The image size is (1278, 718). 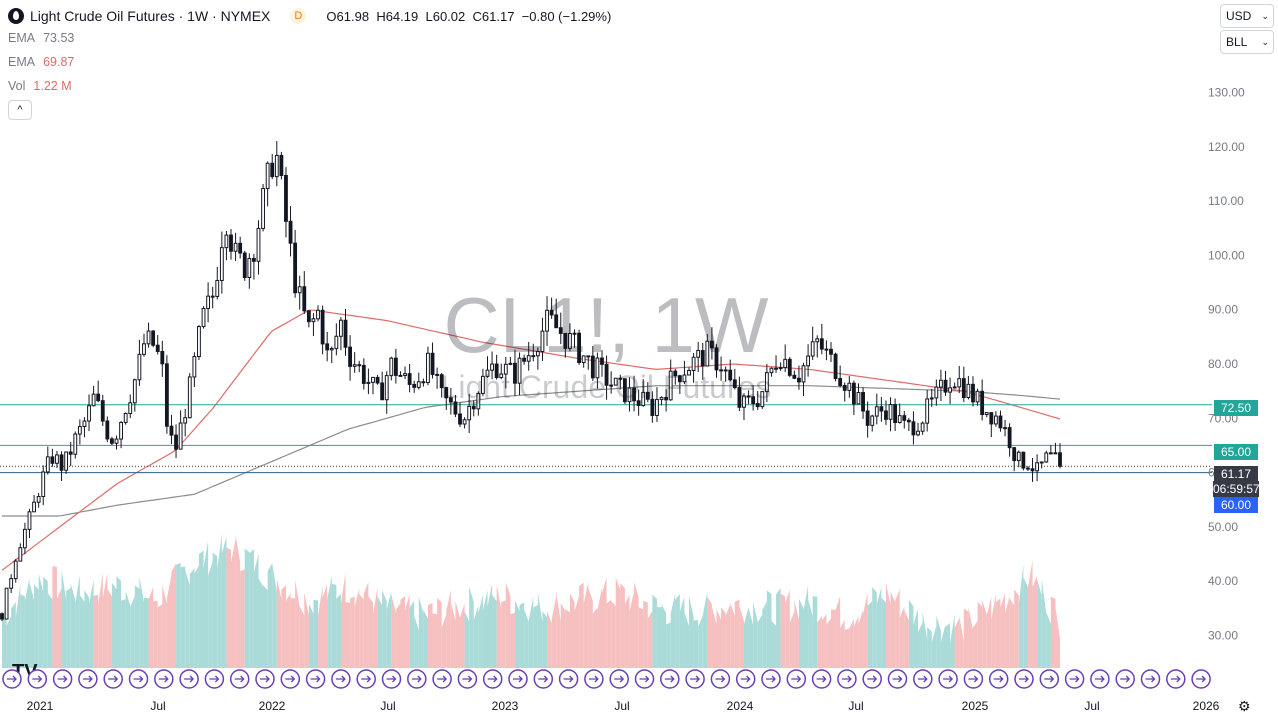 What do you see at coordinates (1236, 452) in the screenshot?
I see `price-tag-65: 65.00` at bounding box center [1236, 452].